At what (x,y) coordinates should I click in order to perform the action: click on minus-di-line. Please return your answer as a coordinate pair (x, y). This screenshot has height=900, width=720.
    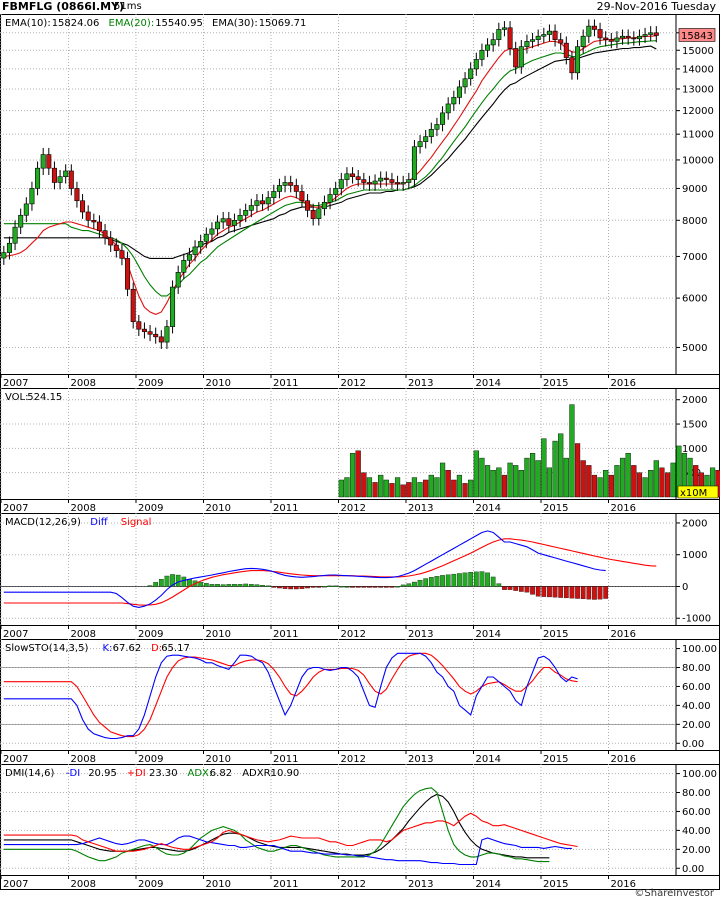
    Looking at the image, I should click on (287, 850).